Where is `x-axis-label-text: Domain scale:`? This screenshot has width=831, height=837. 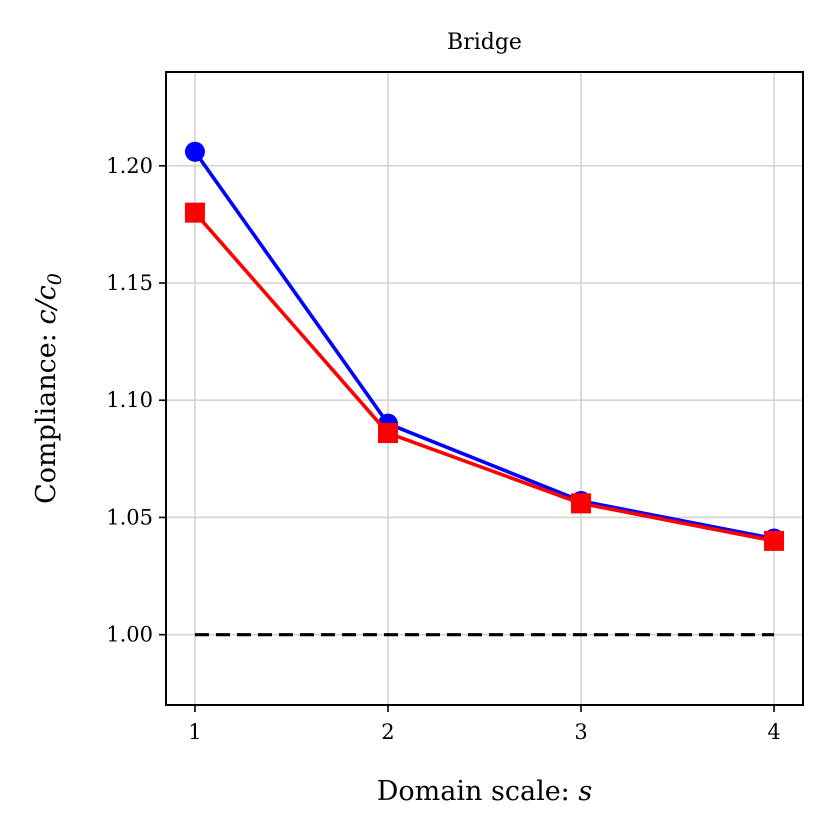
x-axis-label-text: Domain scale: is located at coordinates (478, 791).